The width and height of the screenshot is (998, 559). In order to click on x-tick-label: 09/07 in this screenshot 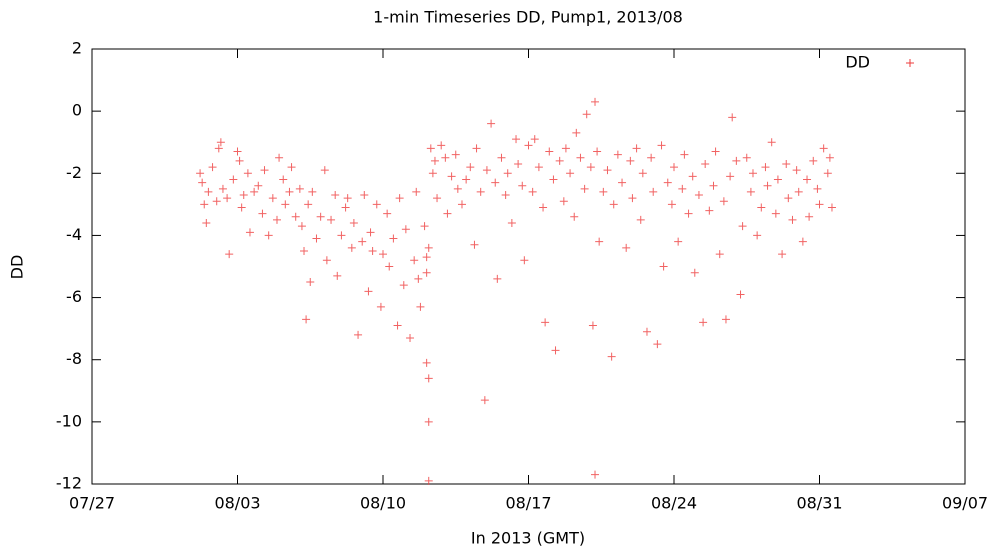, I will do `click(965, 503)`.